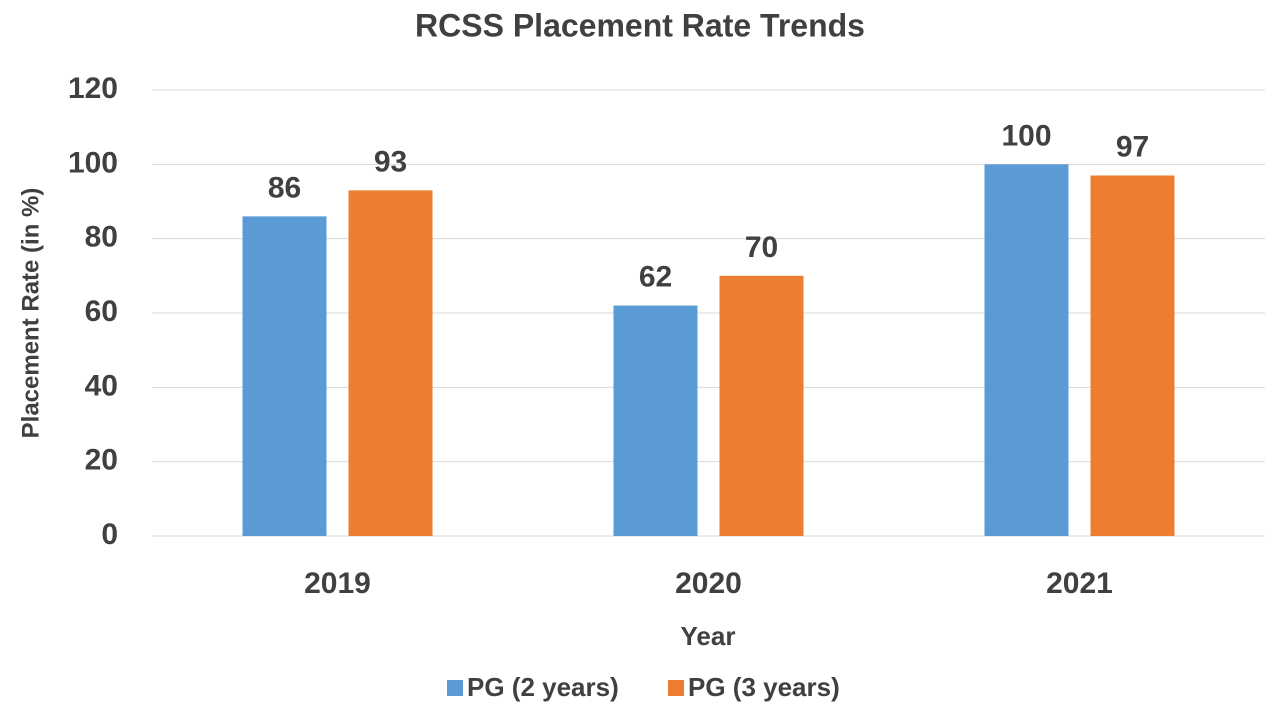 This screenshot has height=720, width=1280. I want to click on data-label: 93, so click(390, 161).